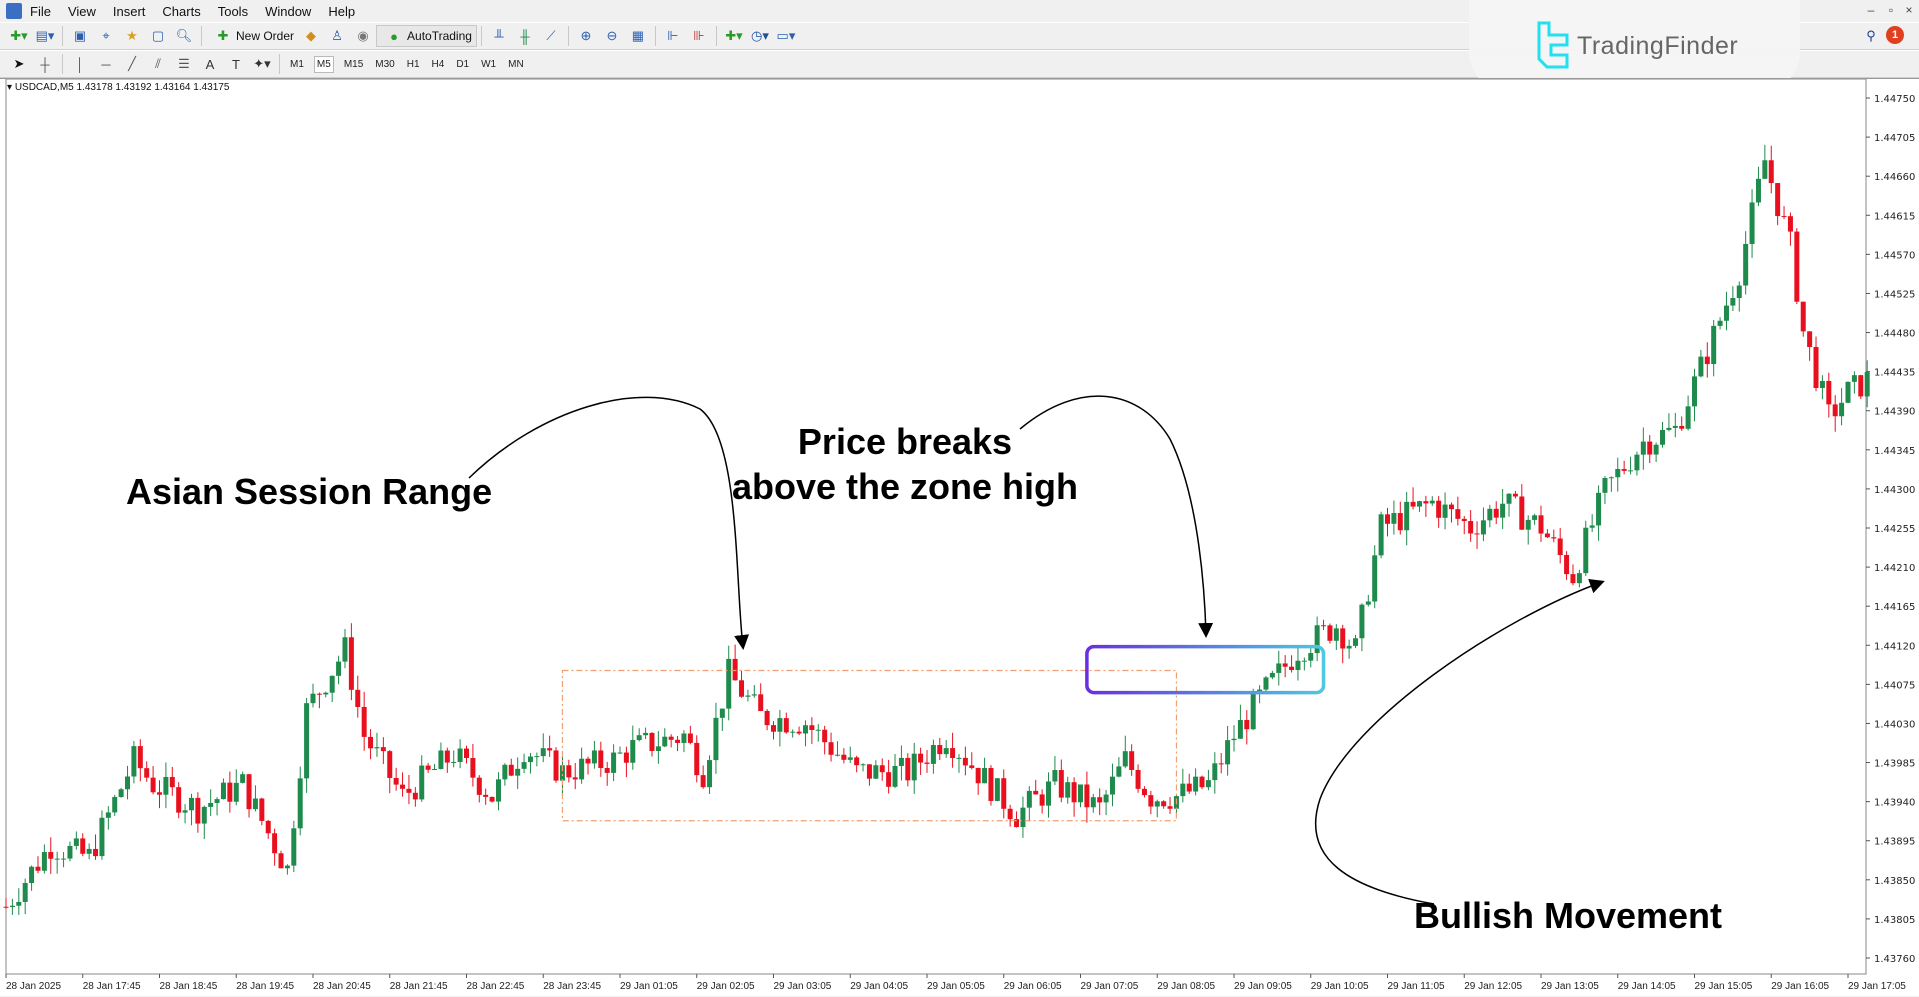 This screenshot has width=1919, height=997. I want to click on vertical-line-icon: │, so click(80, 64).